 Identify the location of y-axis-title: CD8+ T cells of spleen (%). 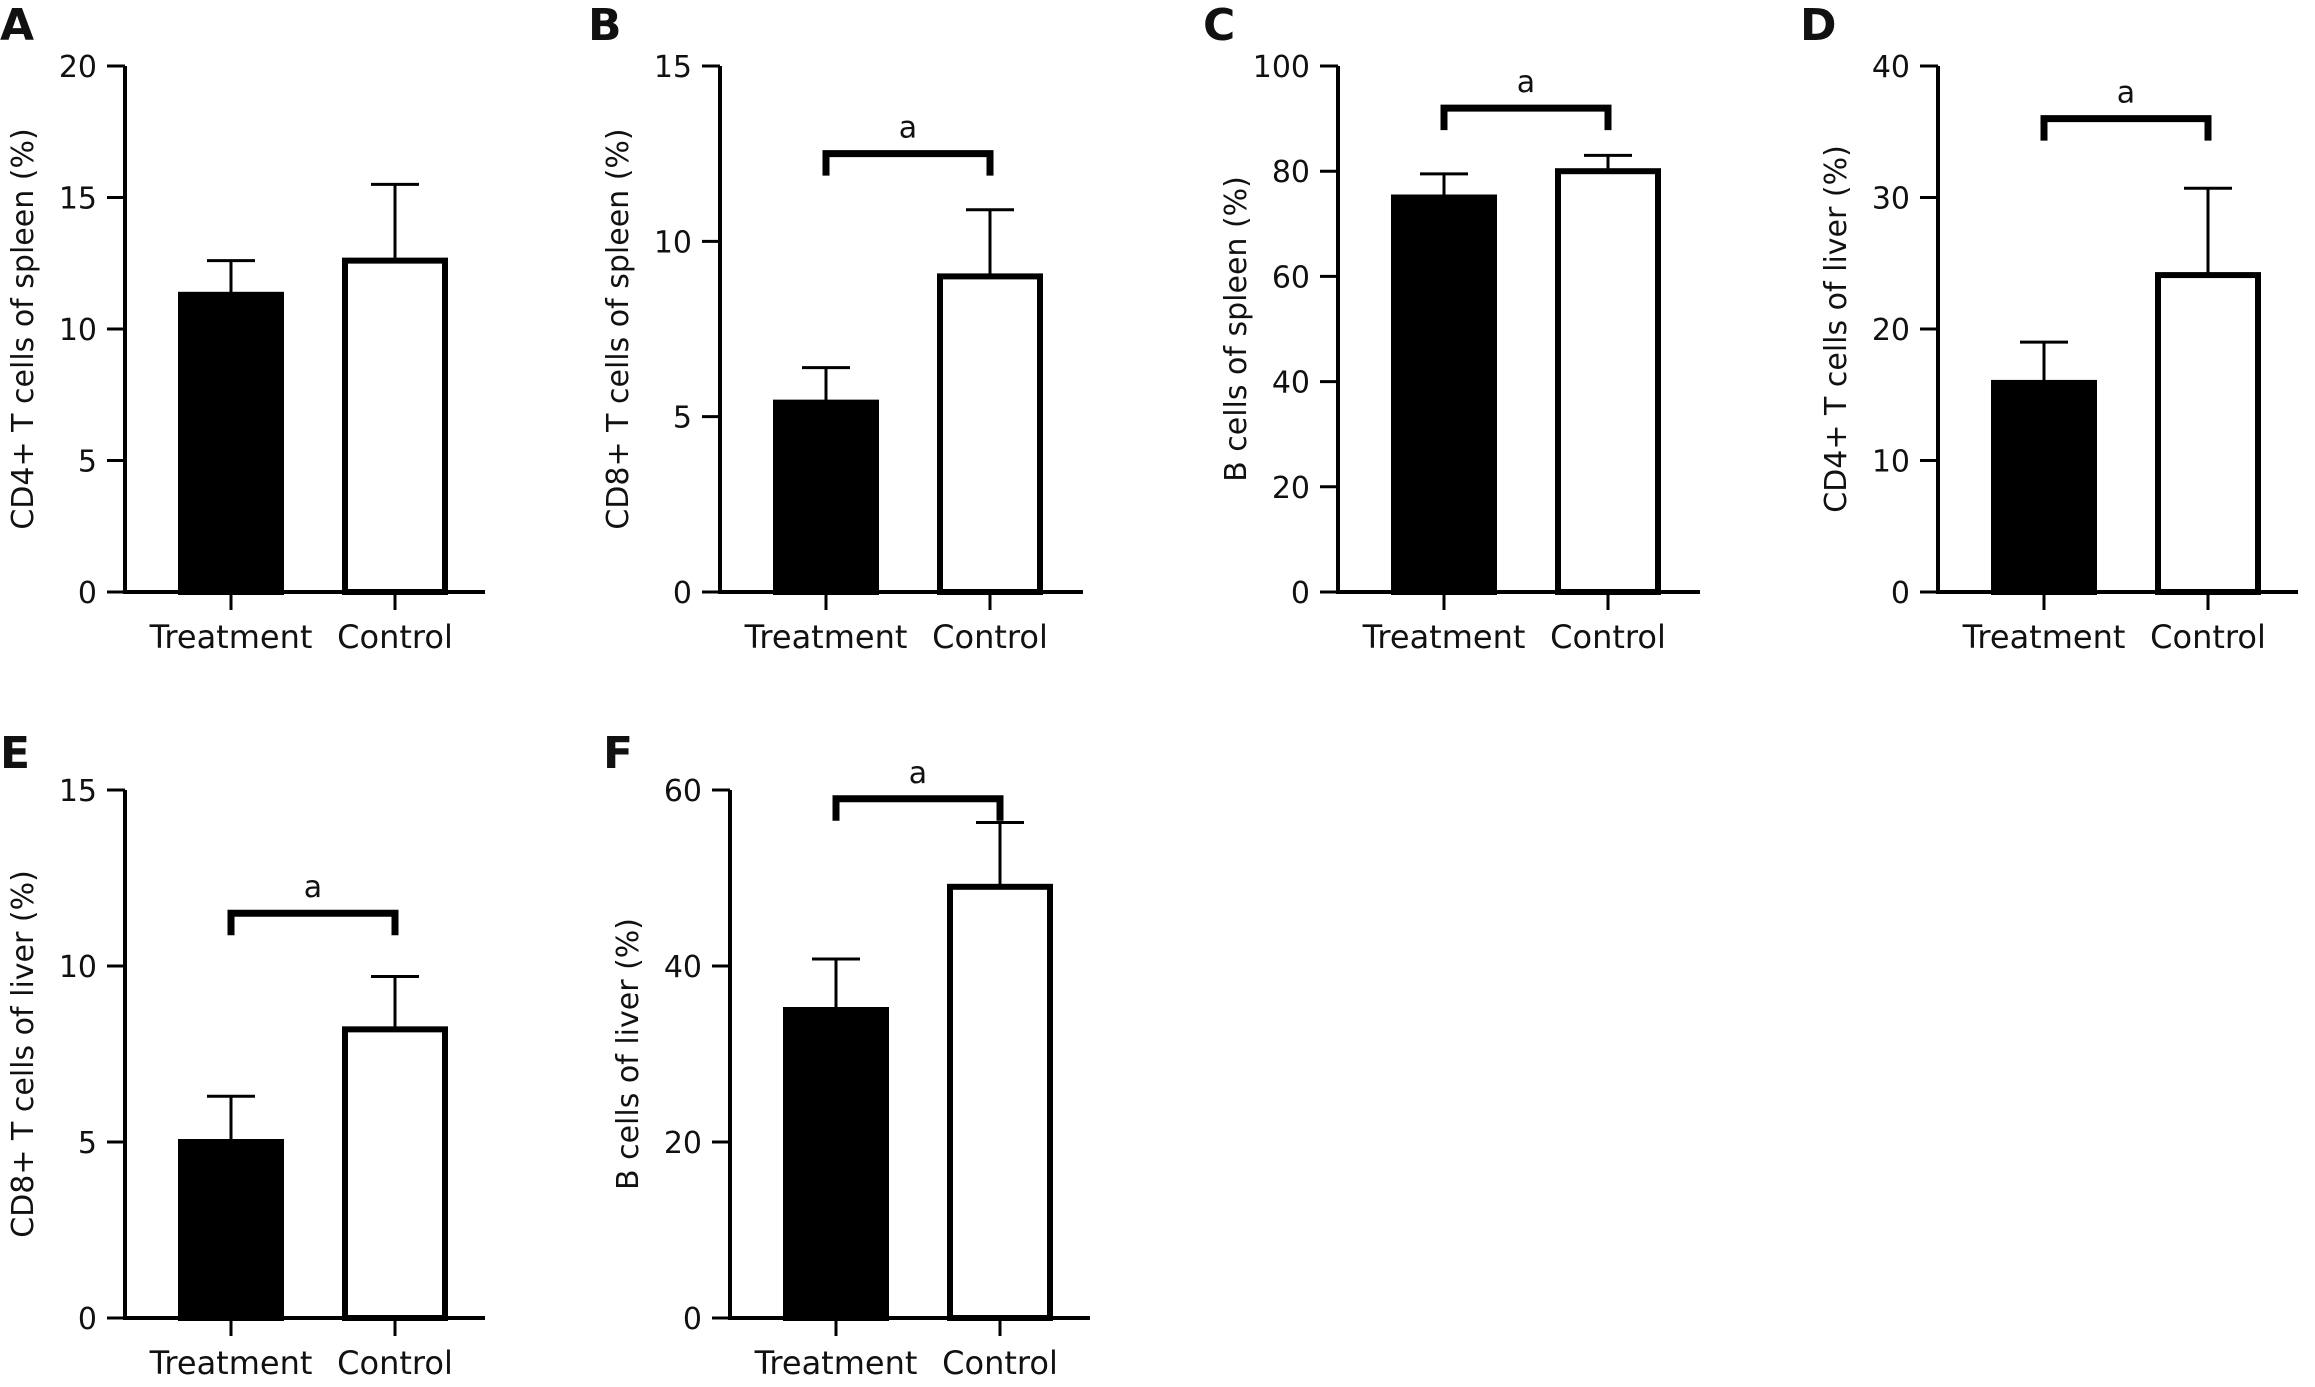
(618, 328).